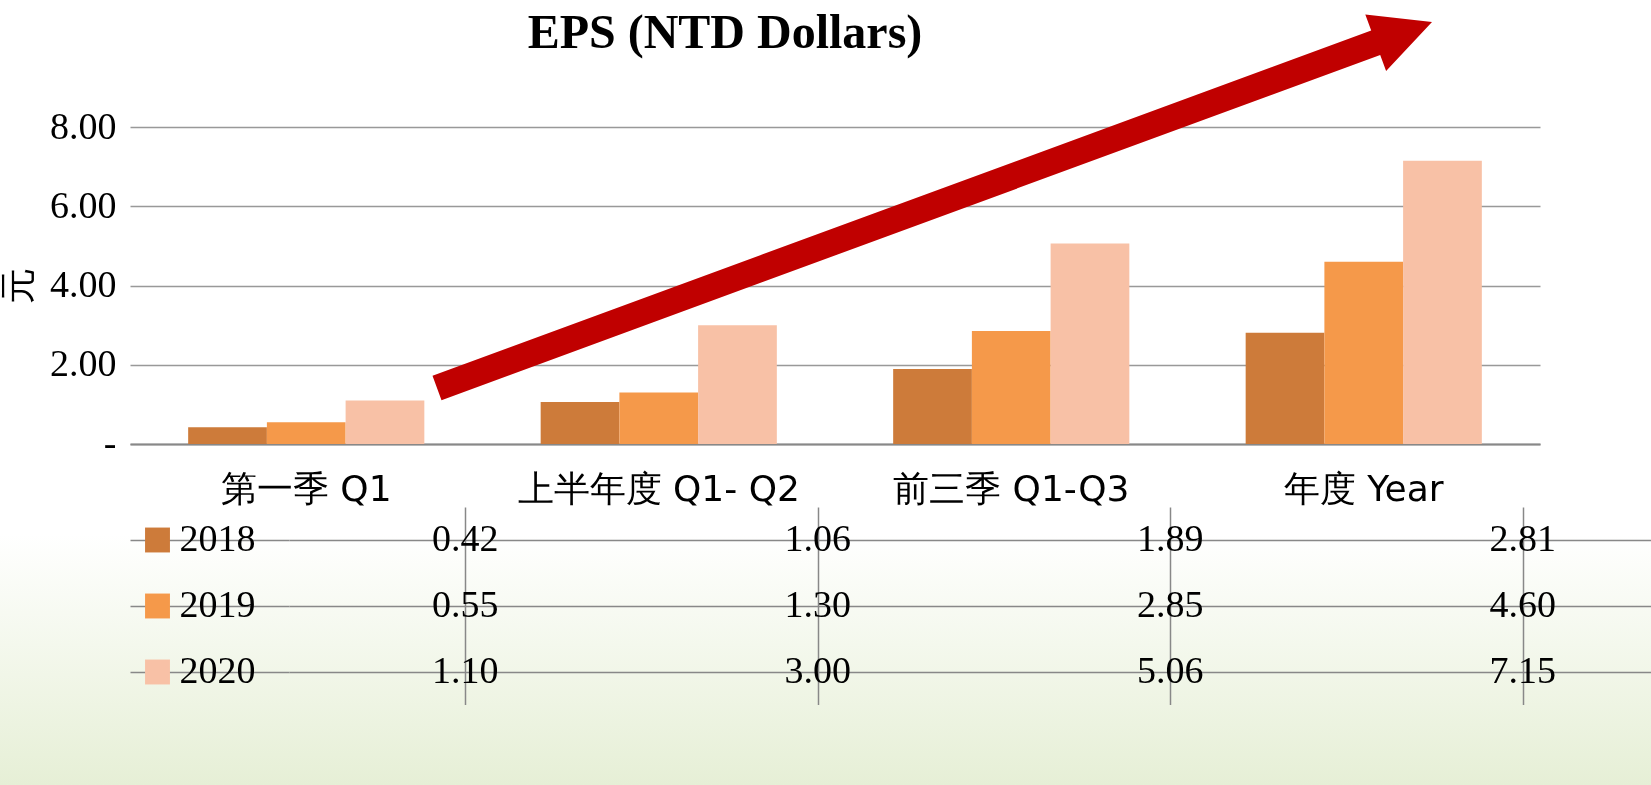  I want to click on legend-label: 2019, so click(217, 604).